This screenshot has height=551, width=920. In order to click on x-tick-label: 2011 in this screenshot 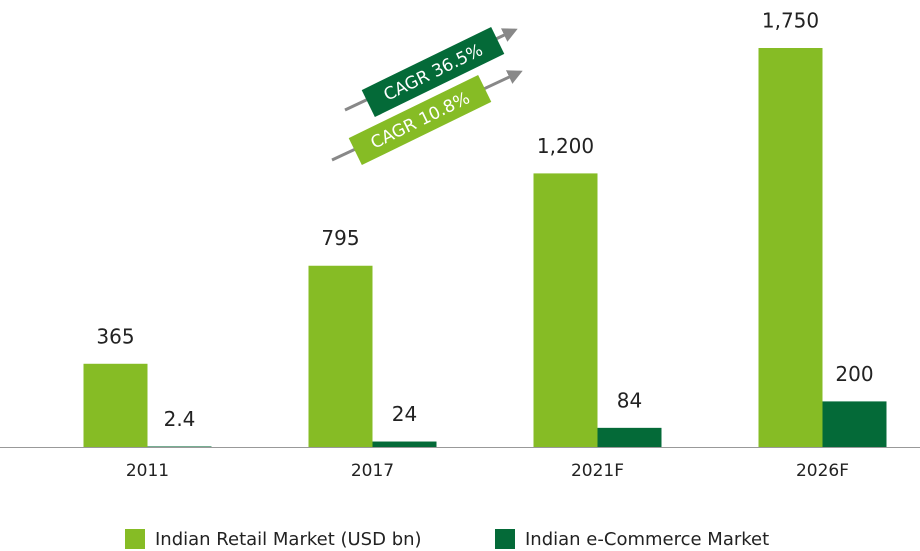, I will do `click(147, 471)`.